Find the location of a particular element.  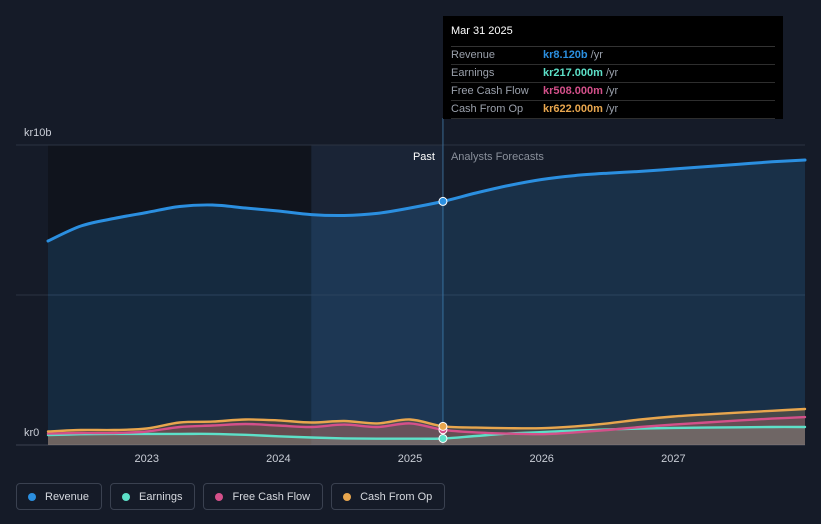

legend-label: Cash From Op is located at coordinates (396, 496).